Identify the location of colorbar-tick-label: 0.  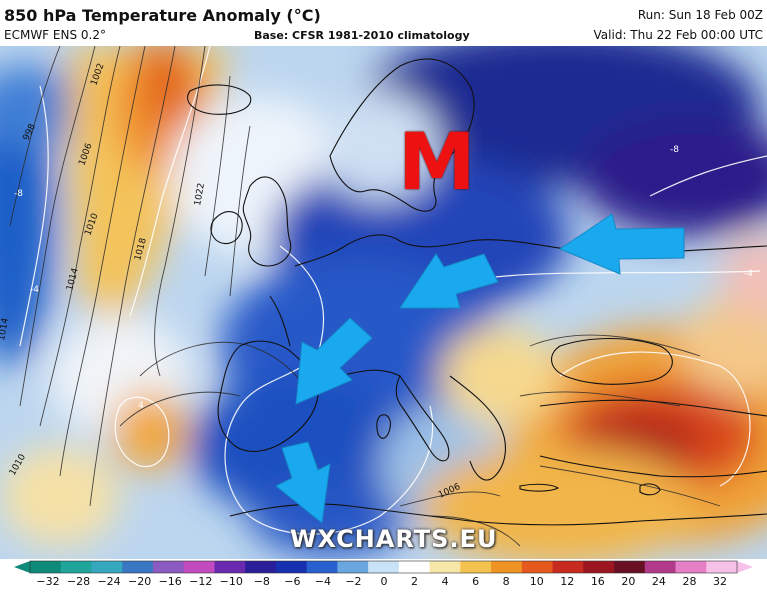
(384, 581).